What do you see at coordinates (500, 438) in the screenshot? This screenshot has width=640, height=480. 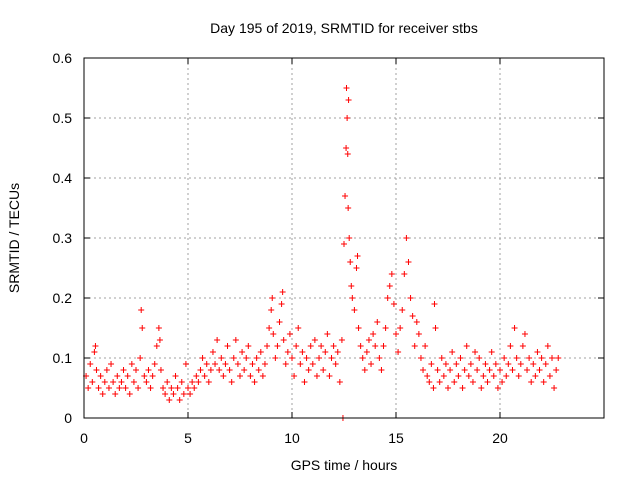 I see `x-tick-label: 20` at bounding box center [500, 438].